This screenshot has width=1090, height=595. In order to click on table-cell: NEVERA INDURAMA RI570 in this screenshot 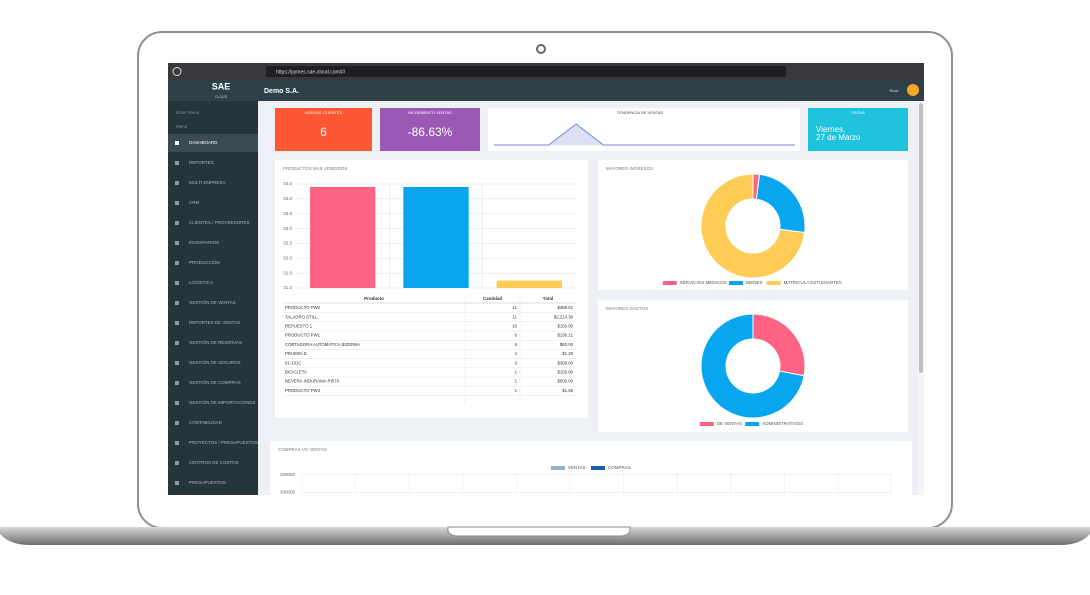, I will do `click(312, 381)`.